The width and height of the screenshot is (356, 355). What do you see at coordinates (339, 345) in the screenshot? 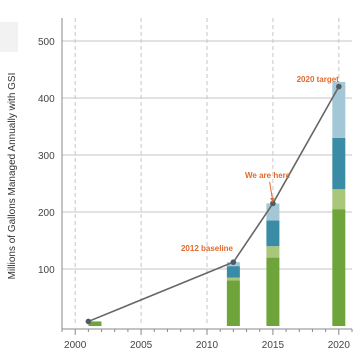
I see `x-tick-label-2020: 2020` at bounding box center [339, 345].